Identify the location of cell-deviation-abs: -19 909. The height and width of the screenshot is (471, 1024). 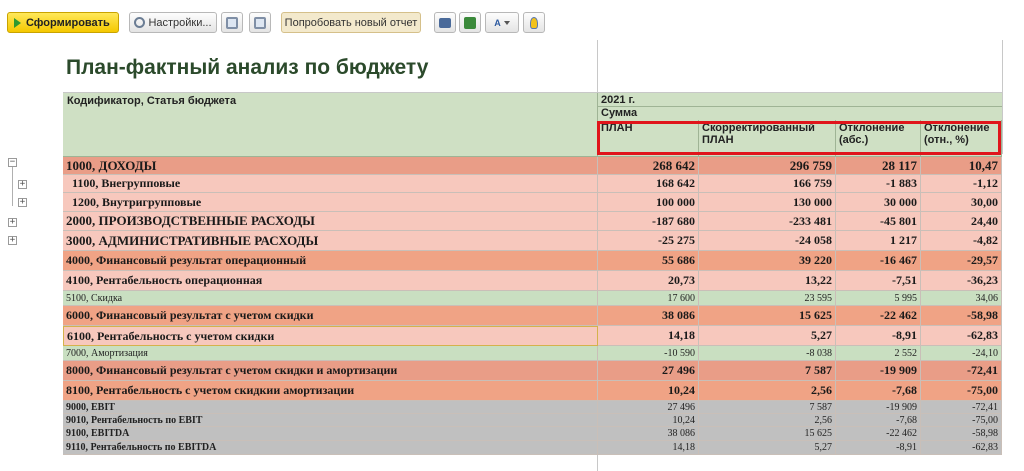
(878, 407).